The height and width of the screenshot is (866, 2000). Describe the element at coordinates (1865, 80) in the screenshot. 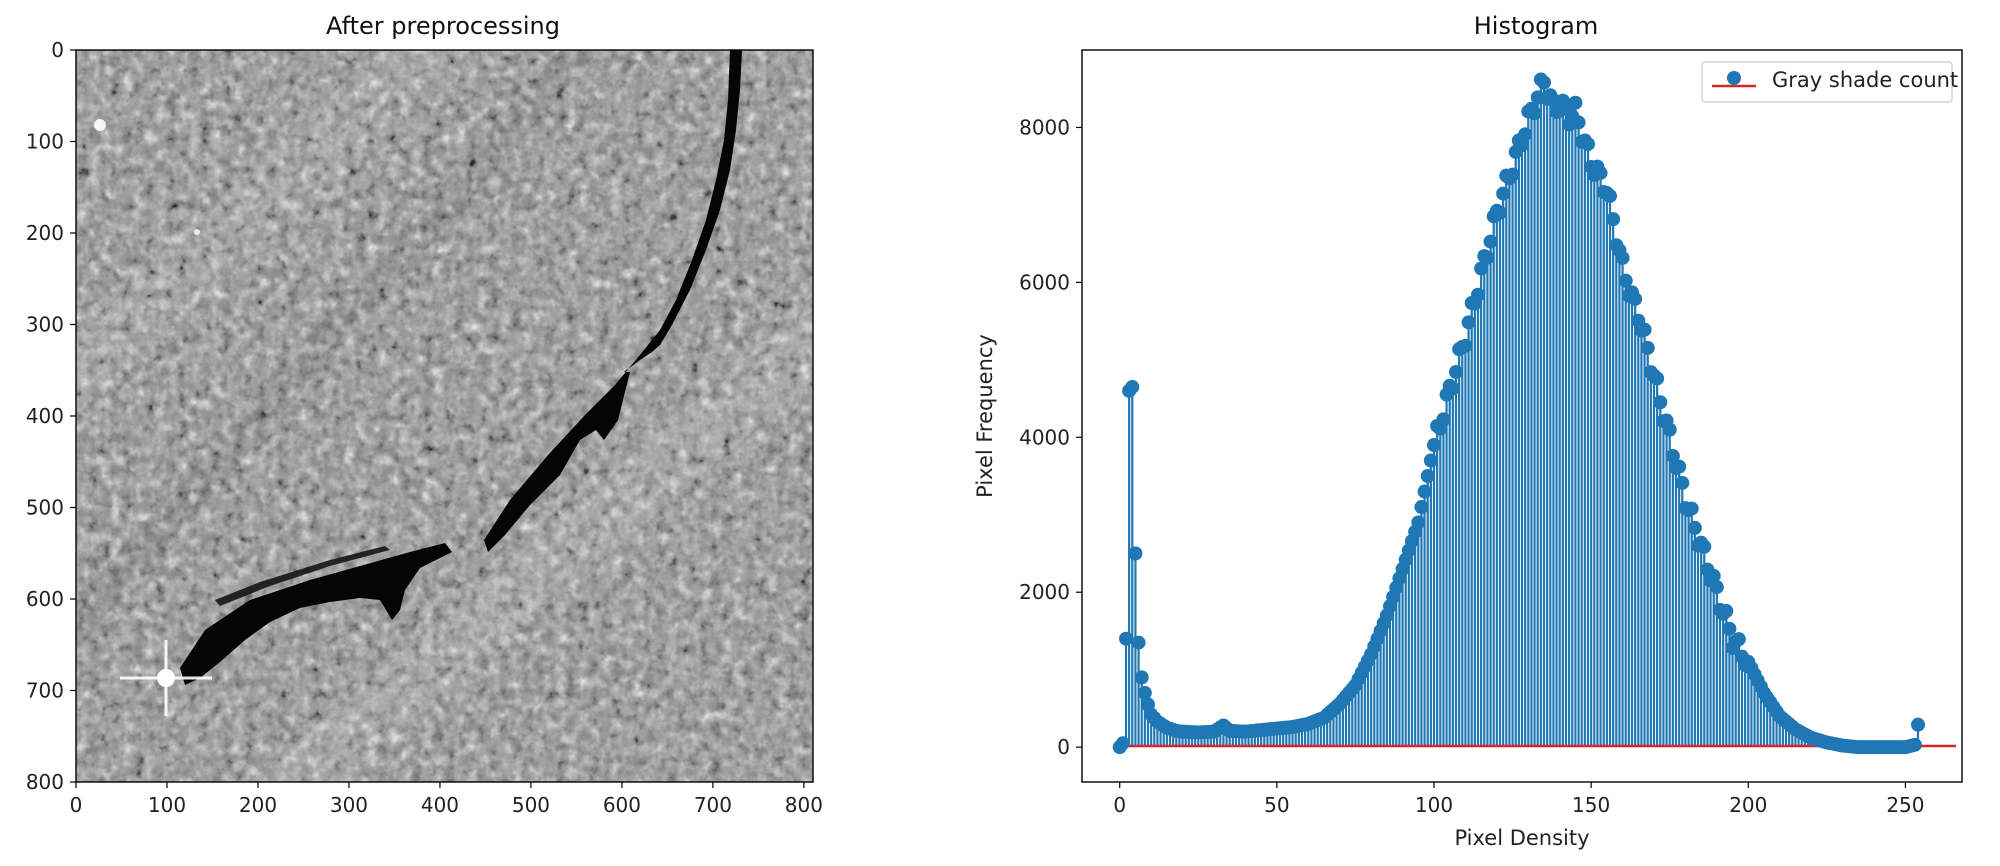

I see `legend-label: Gray shade count` at that location.